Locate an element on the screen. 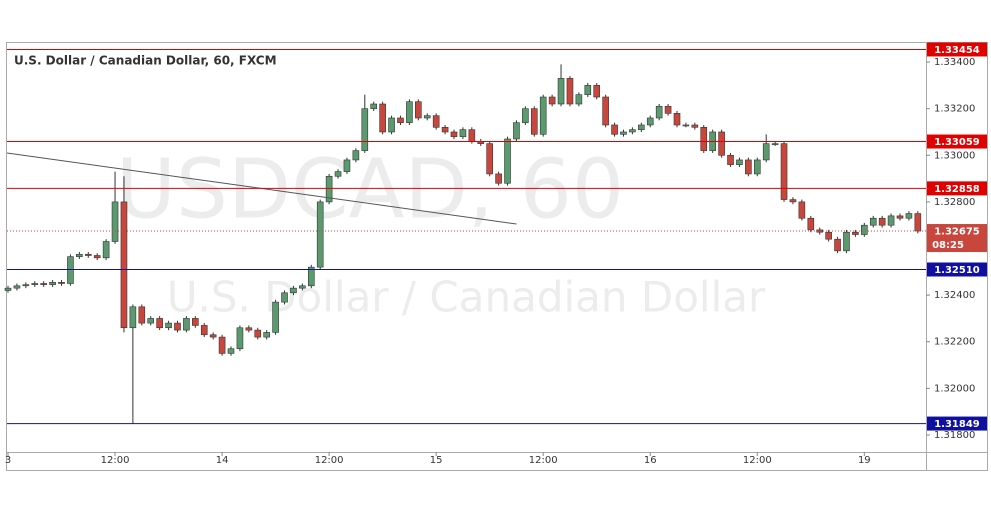 Image resolution: width=991 pixels, height=507 pixels. current-price-label: 1.32675 is located at coordinates (957, 232).